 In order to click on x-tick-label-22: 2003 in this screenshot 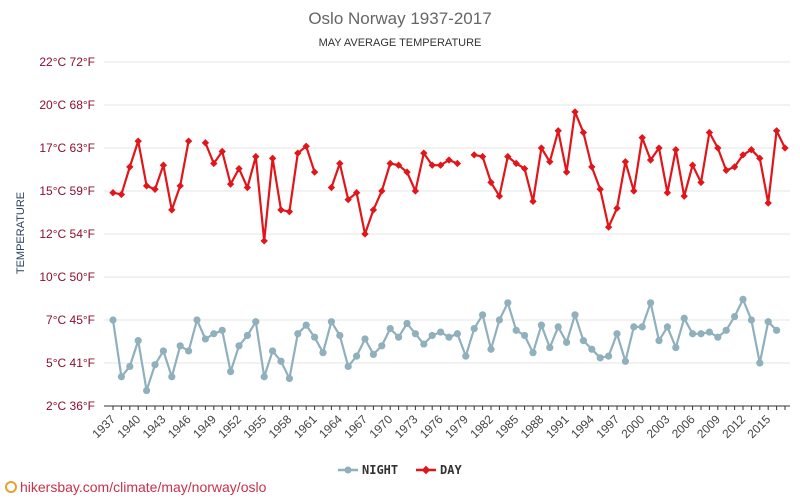, I will do `click(658, 426)`.